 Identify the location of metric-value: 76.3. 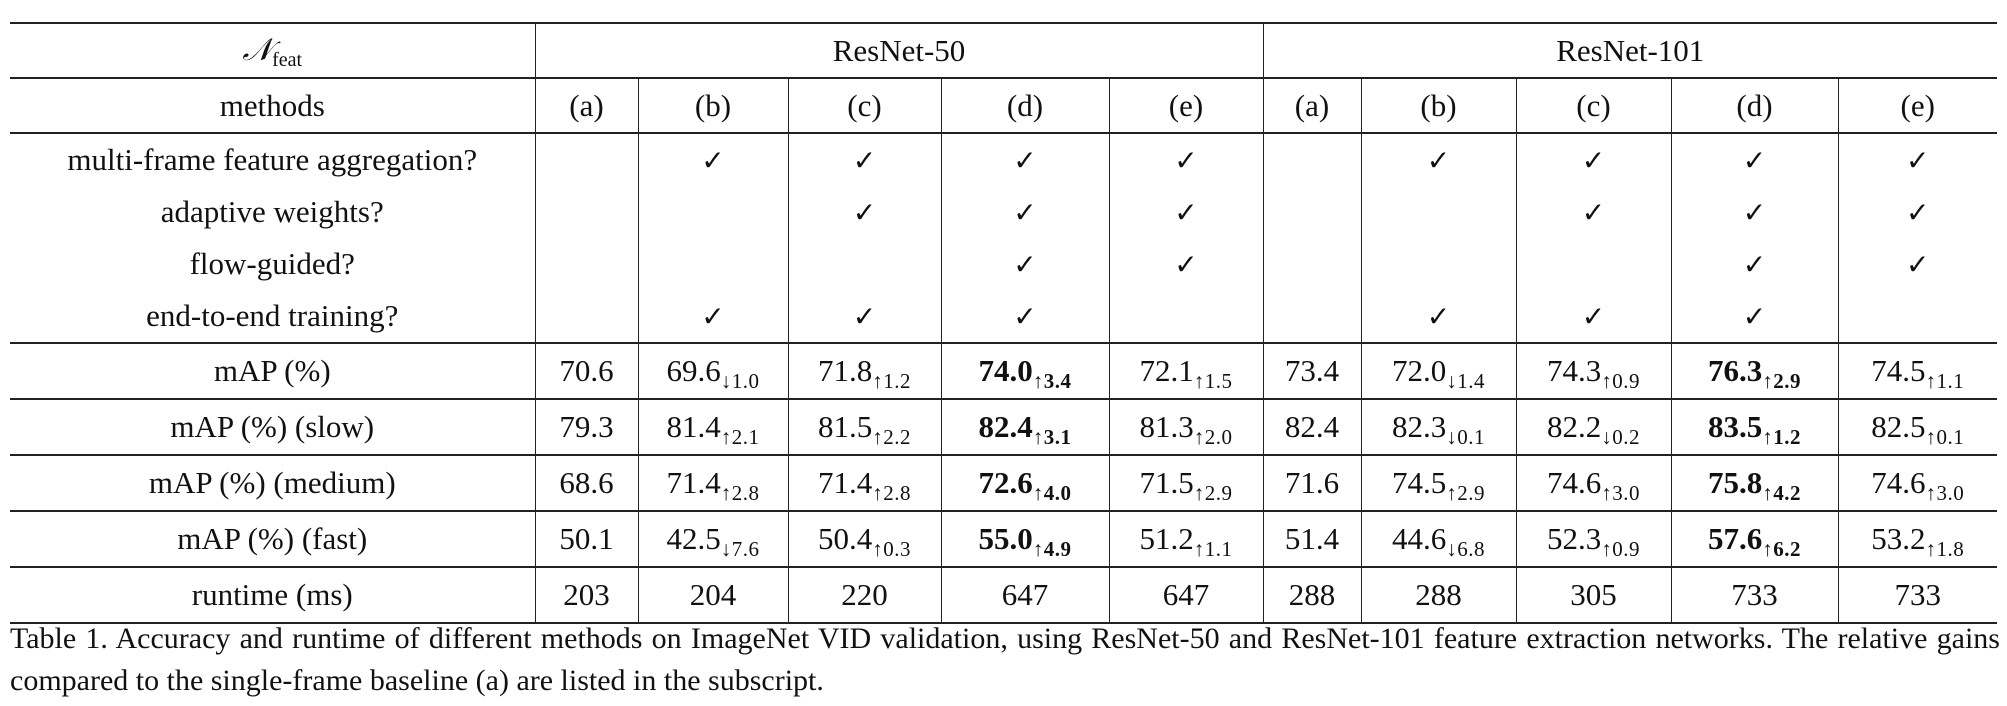
(1735, 370).